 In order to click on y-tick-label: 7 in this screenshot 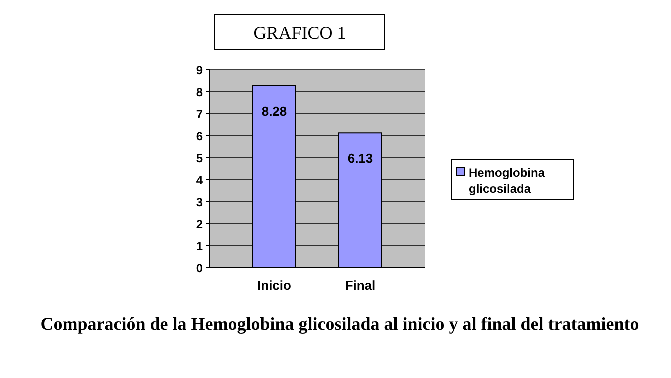, I will do `click(200, 115)`.